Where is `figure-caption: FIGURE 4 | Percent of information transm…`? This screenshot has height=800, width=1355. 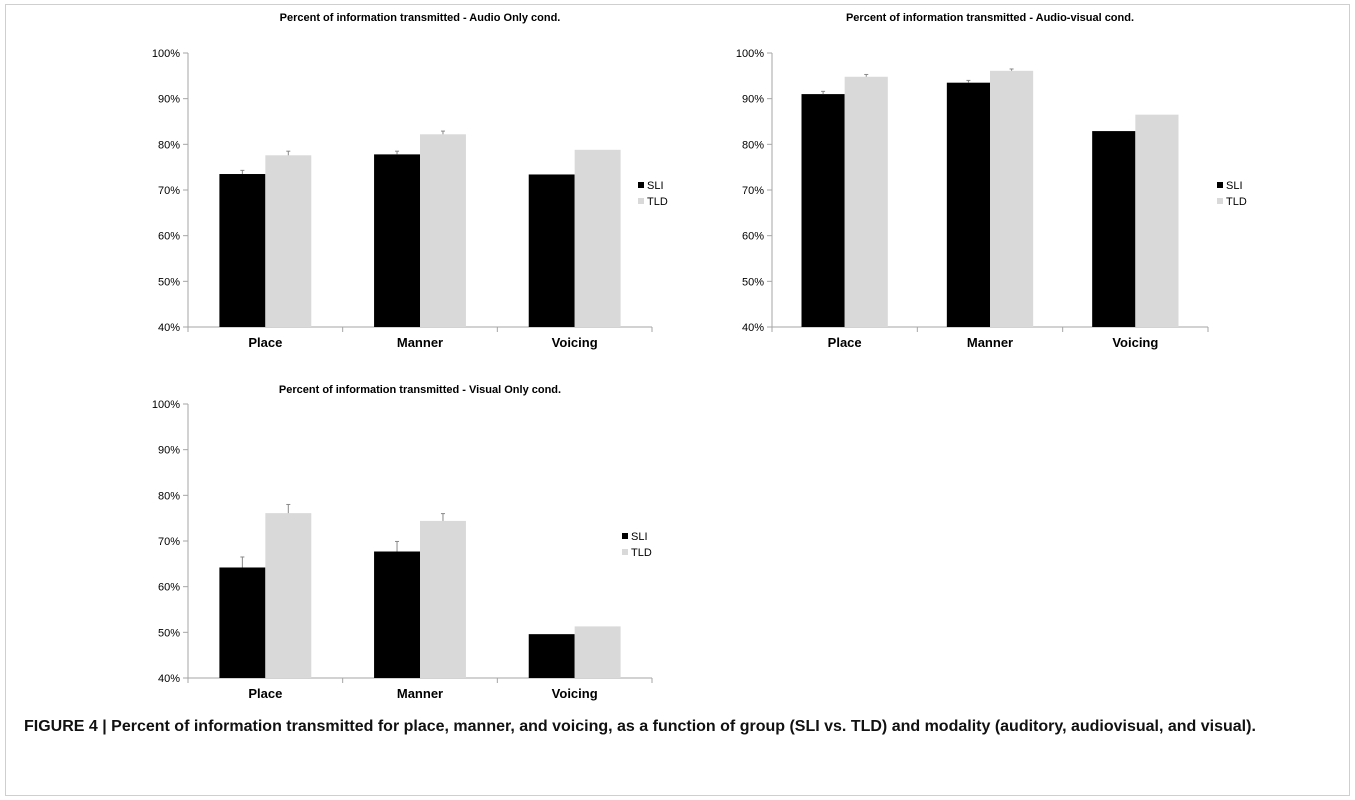
figure-caption: FIGURE 4 | Percent of information transm… is located at coordinates (640, 726).